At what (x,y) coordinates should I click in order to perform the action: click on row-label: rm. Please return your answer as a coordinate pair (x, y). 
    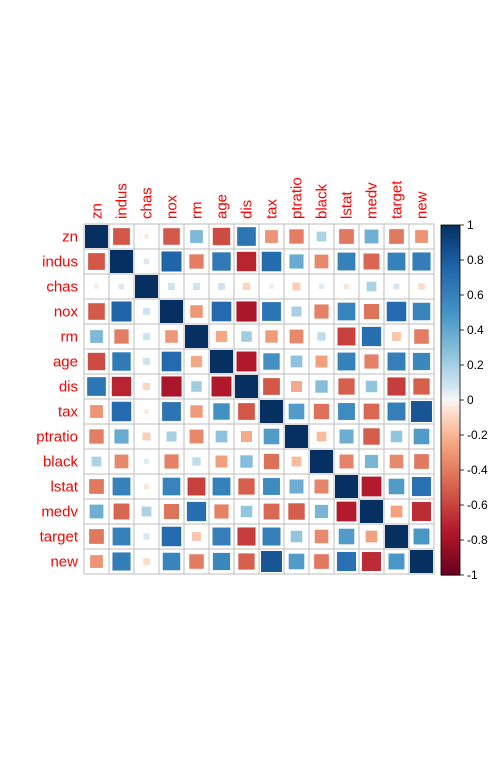
    Looking at the image, I should click on (70, 337).